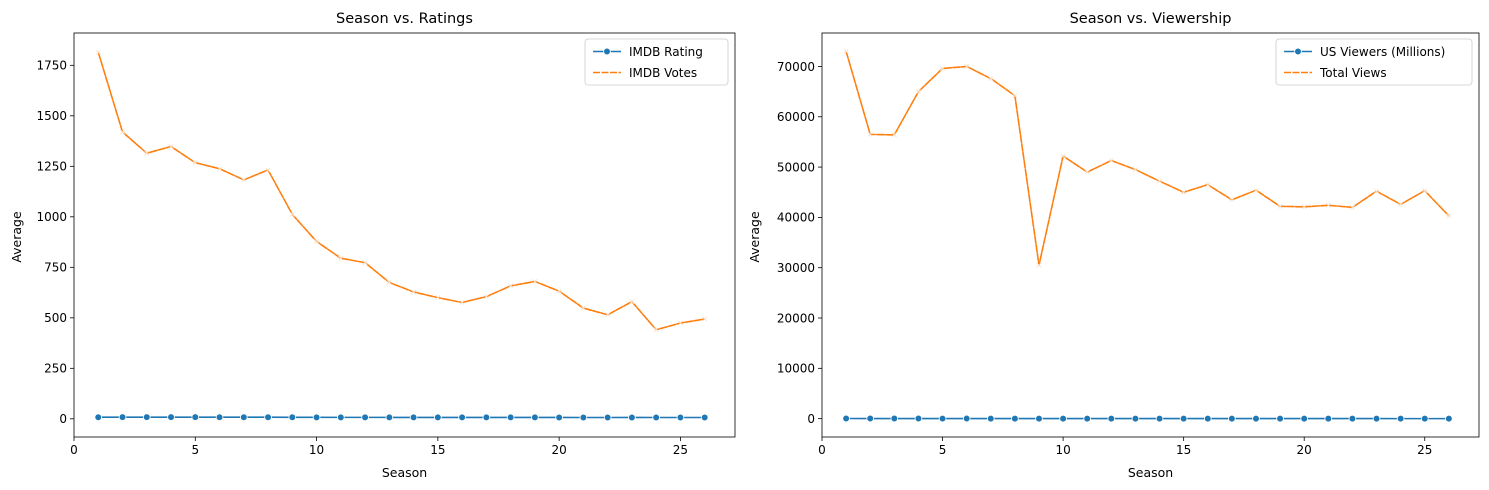  I want to click on x-tick-label: 15, so click(1183, 450).